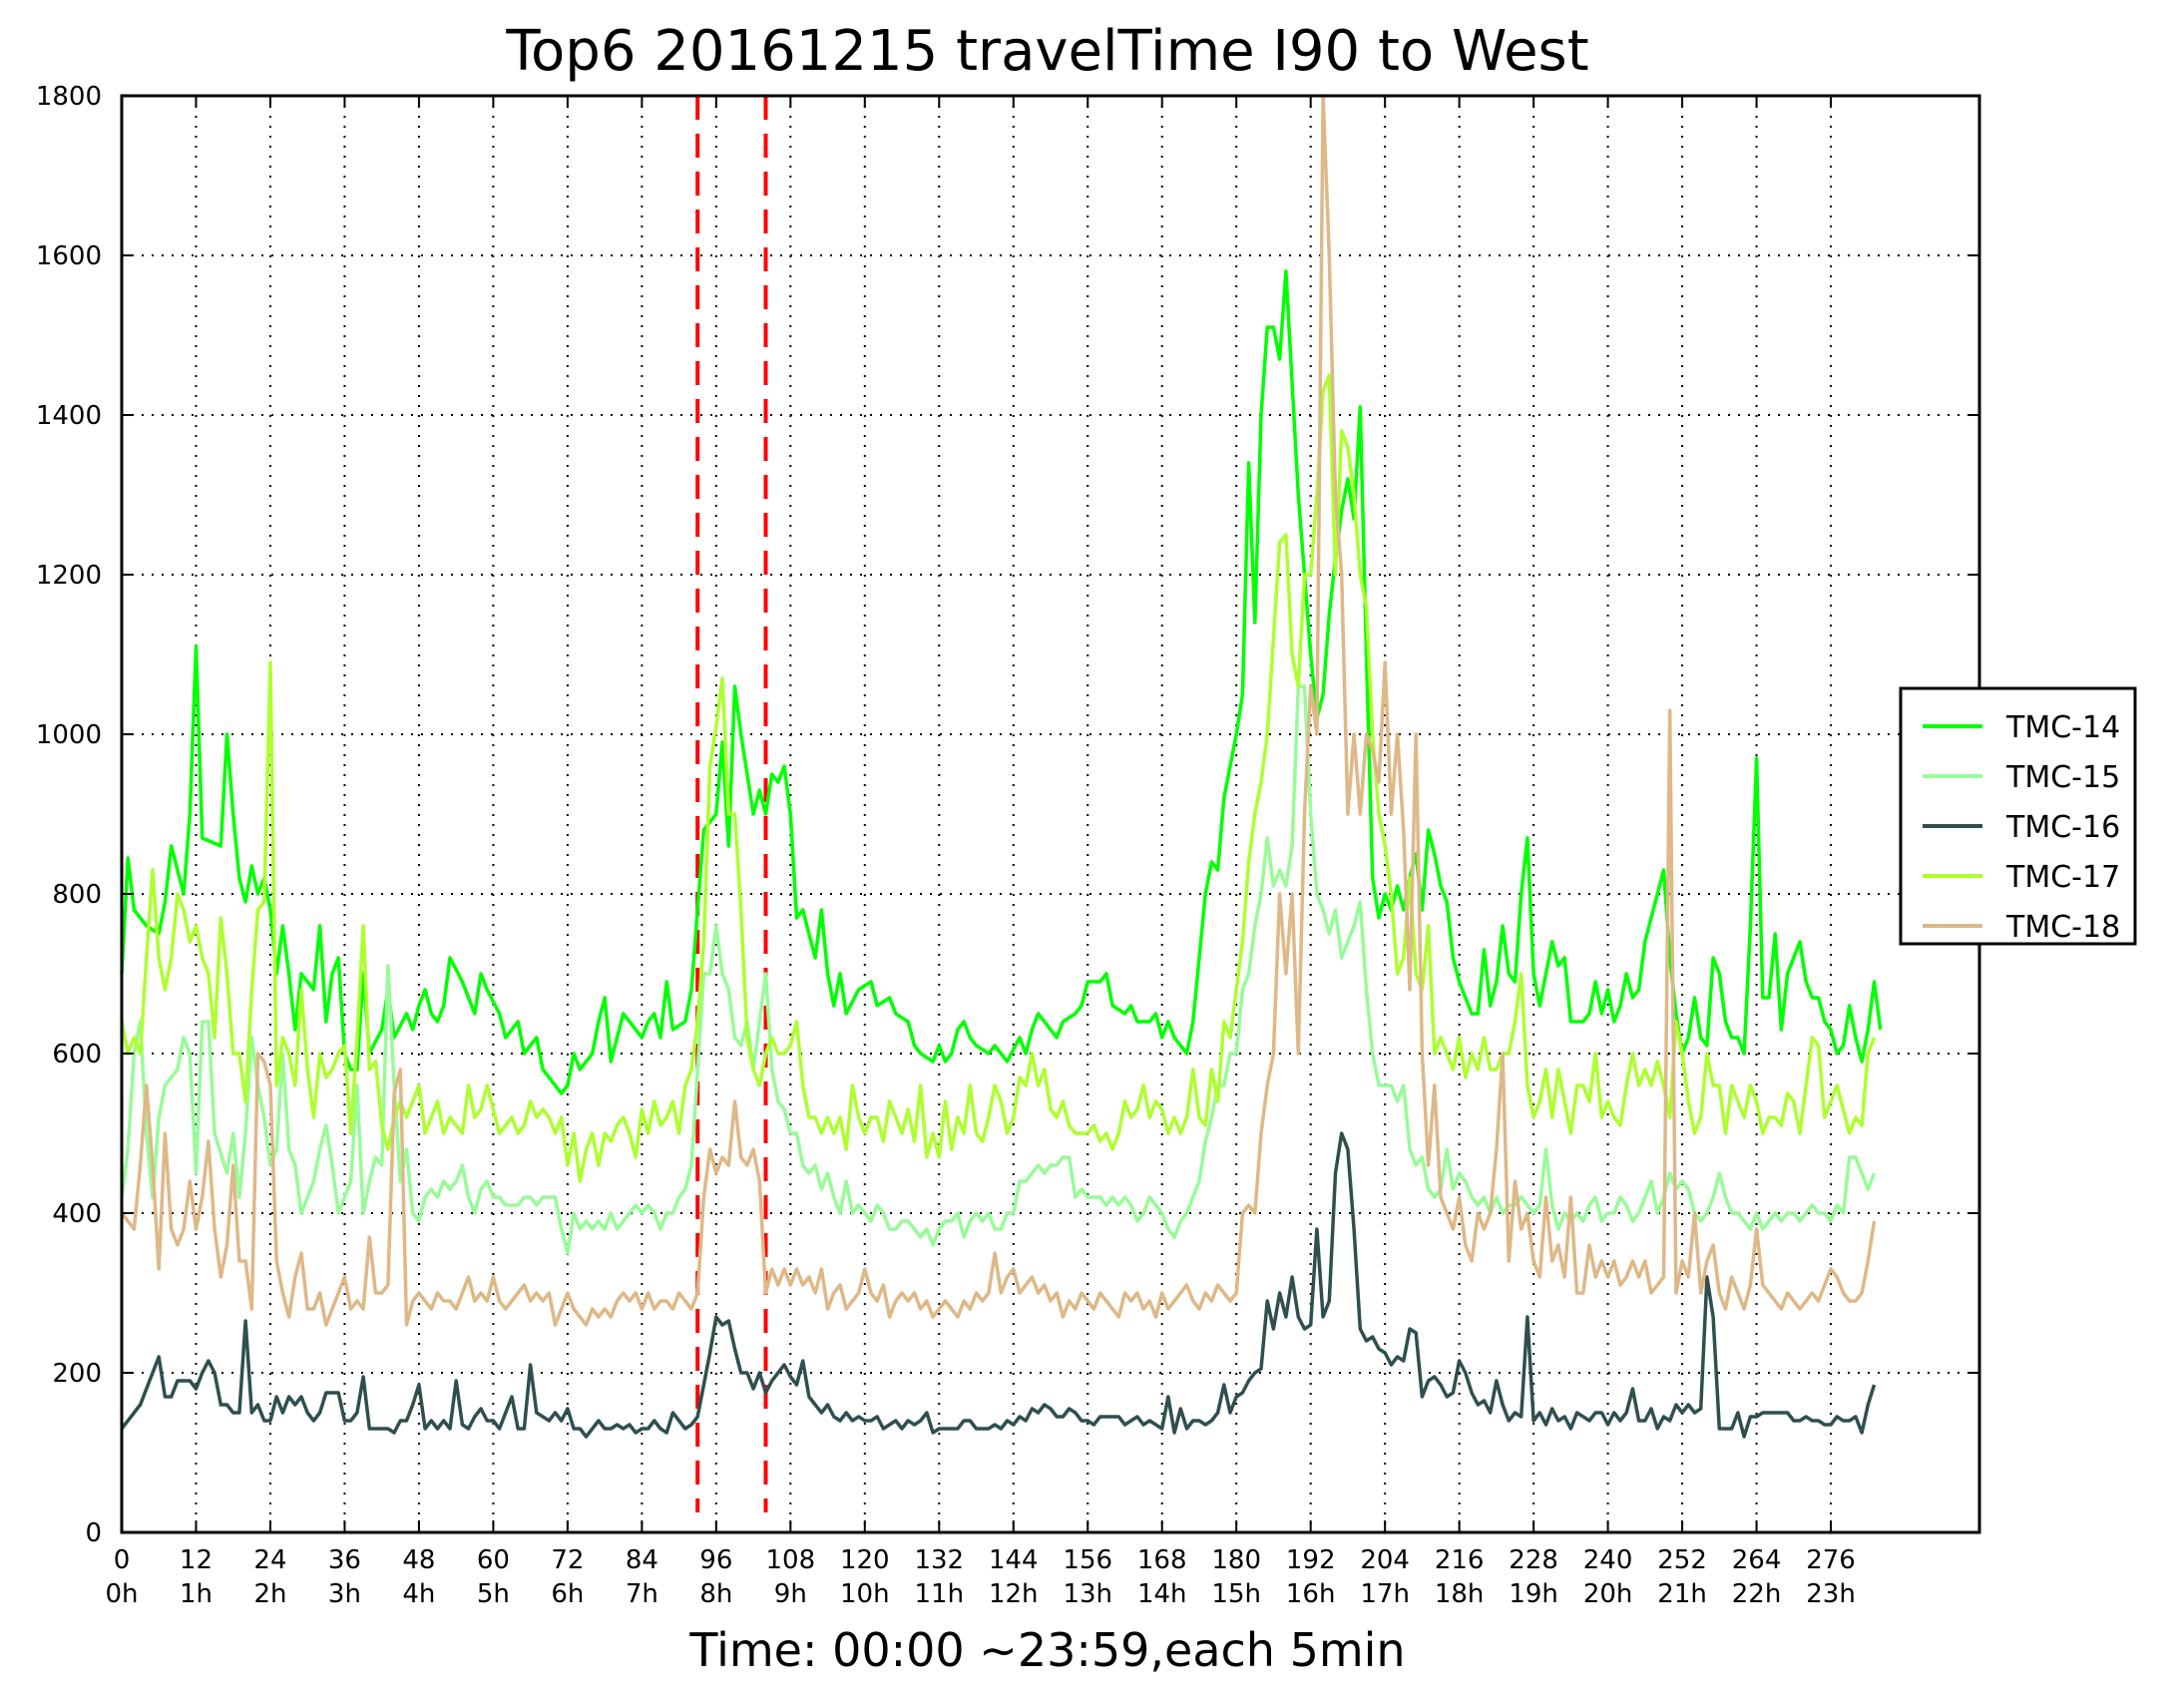 This screenshot has width=2175, height=1708. I want to click on legend-label: TMC-16, so click(2062, 827).